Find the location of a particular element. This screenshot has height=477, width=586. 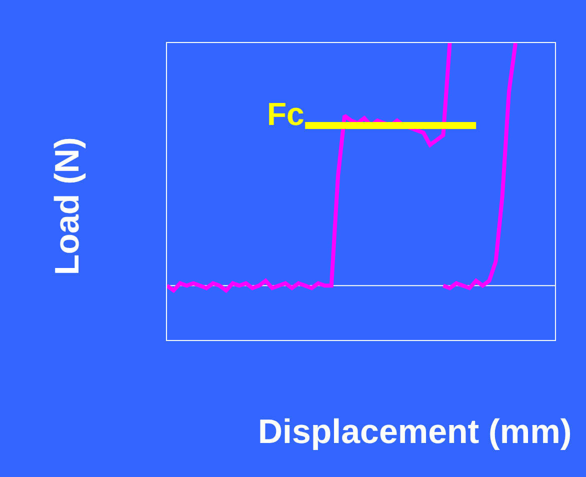

y-axis-title: Load (N) is located at coordinates (67, 206).